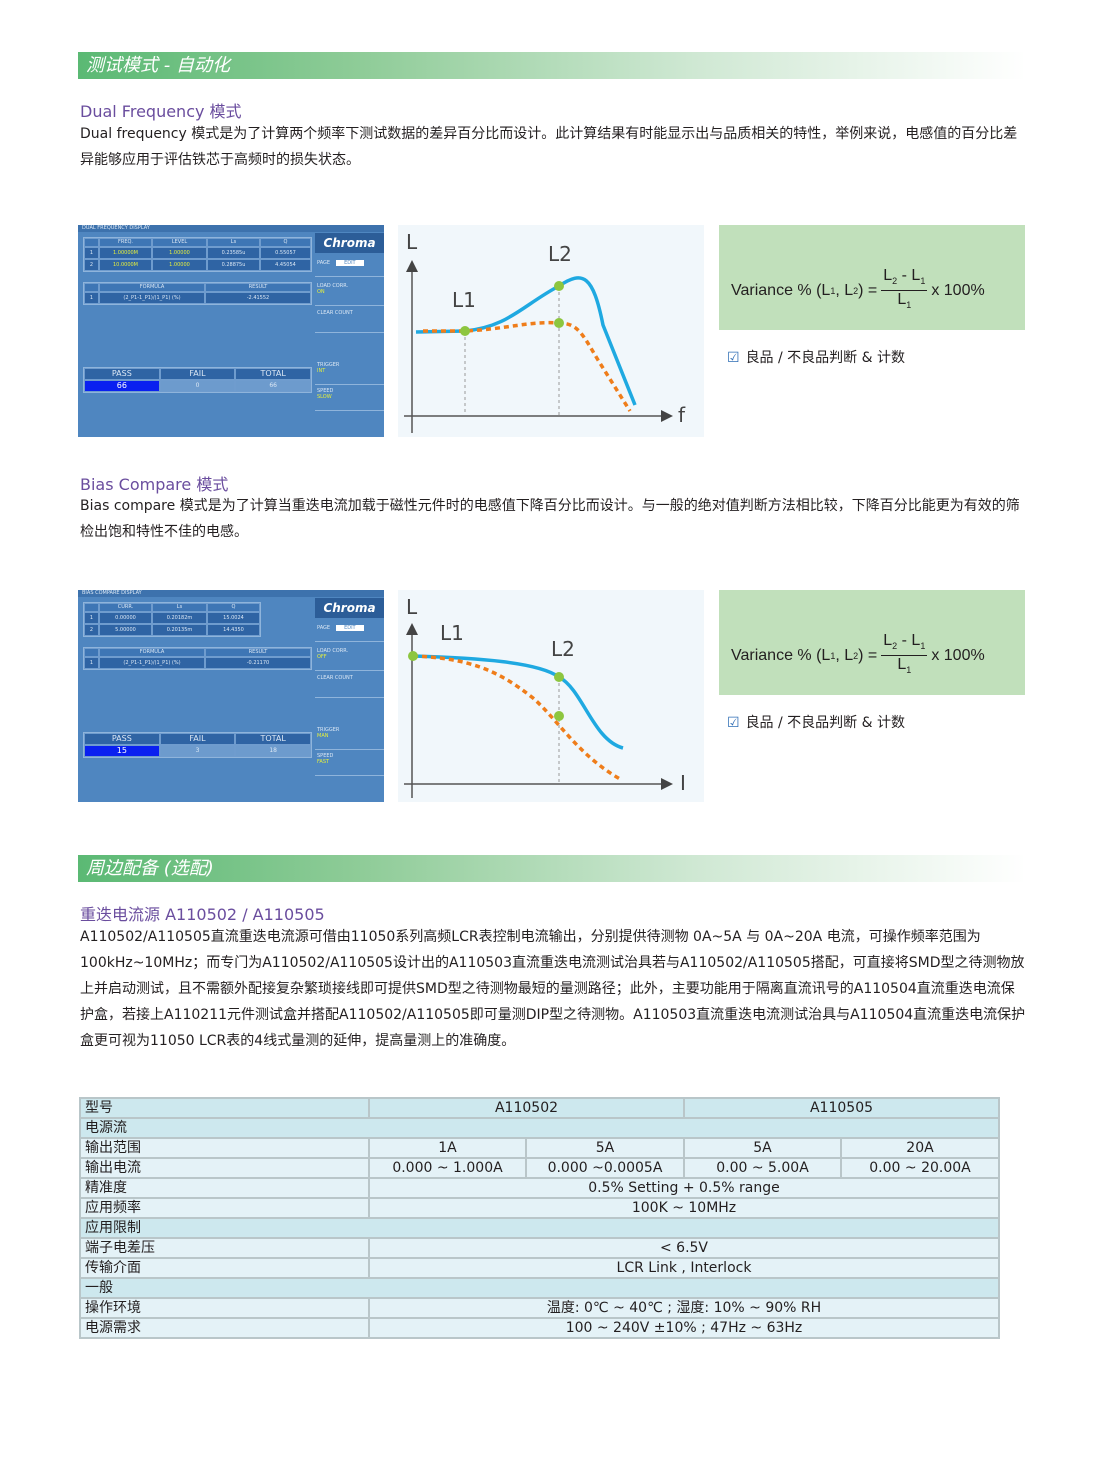 This screenshot has height=1470, width=1102. What do you see at coordinates (909, 640) in the screenshot?
I see `num: - L` at bounding box center [909, 640].